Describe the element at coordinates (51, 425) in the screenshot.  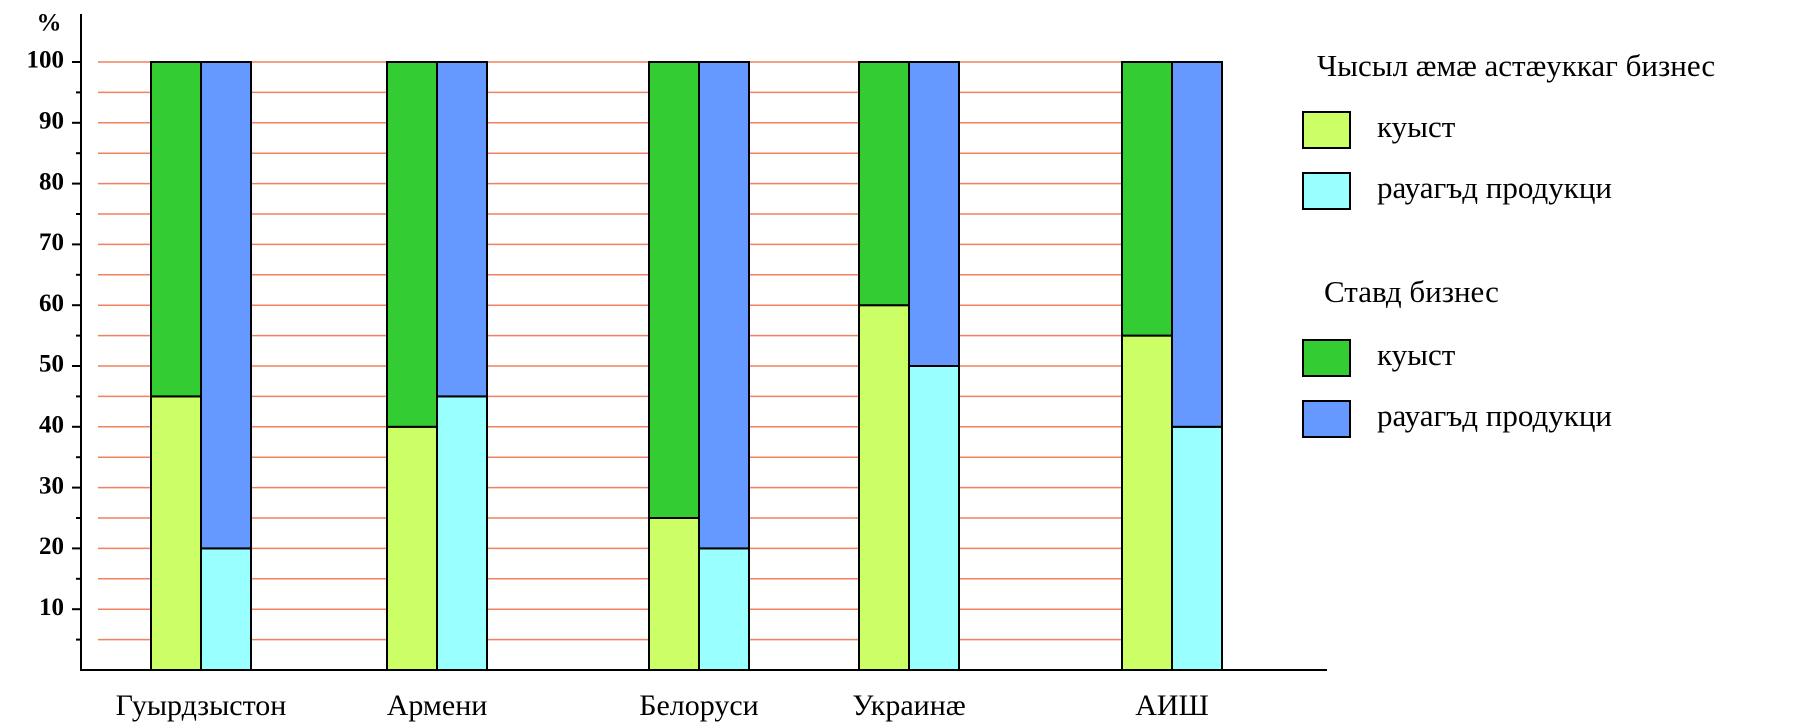
I see `y-tick-label: 40` at that location.